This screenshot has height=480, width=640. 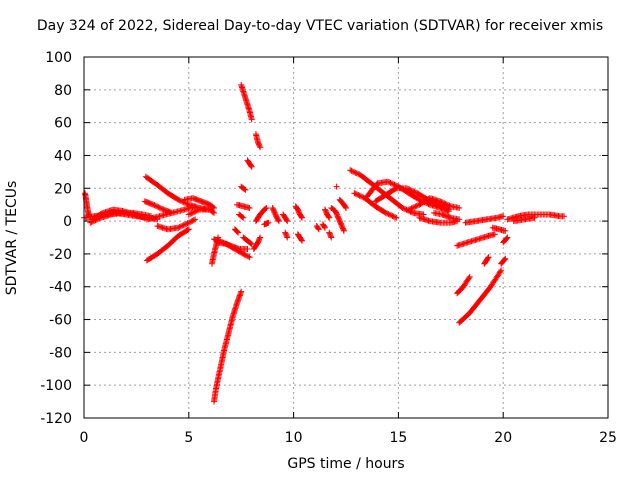 What do you see at coordinates (60, 288) in the screenshot?
I see `y-tick-label: -40` at bounding box center [60, 288].